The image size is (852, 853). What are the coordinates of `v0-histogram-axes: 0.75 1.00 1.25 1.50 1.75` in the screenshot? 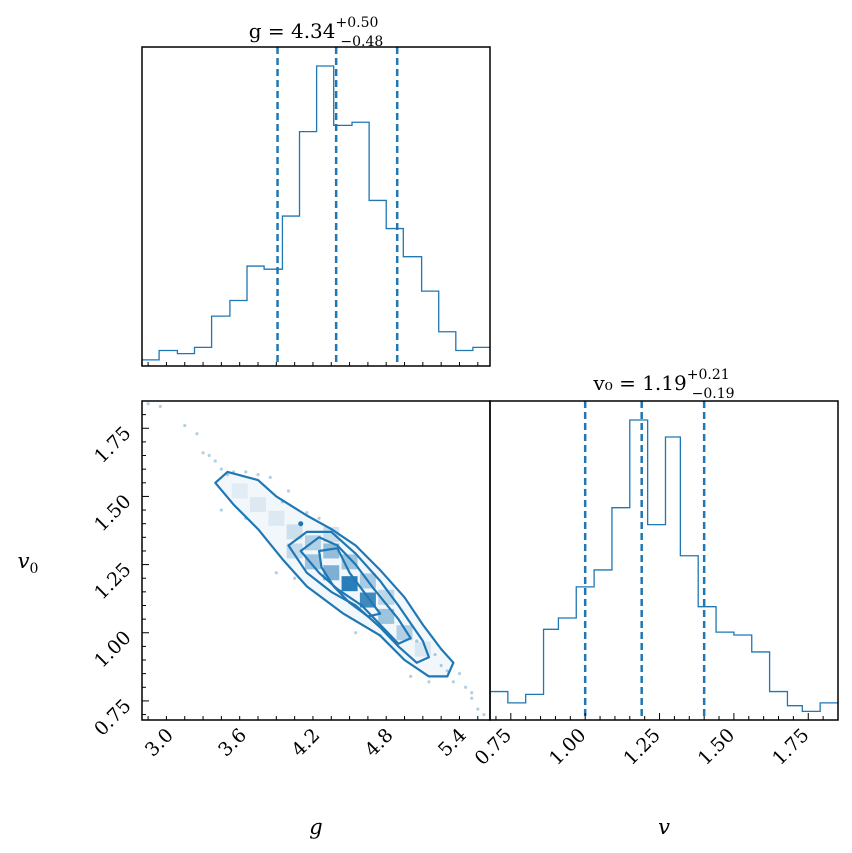 It's located at (647, 741).